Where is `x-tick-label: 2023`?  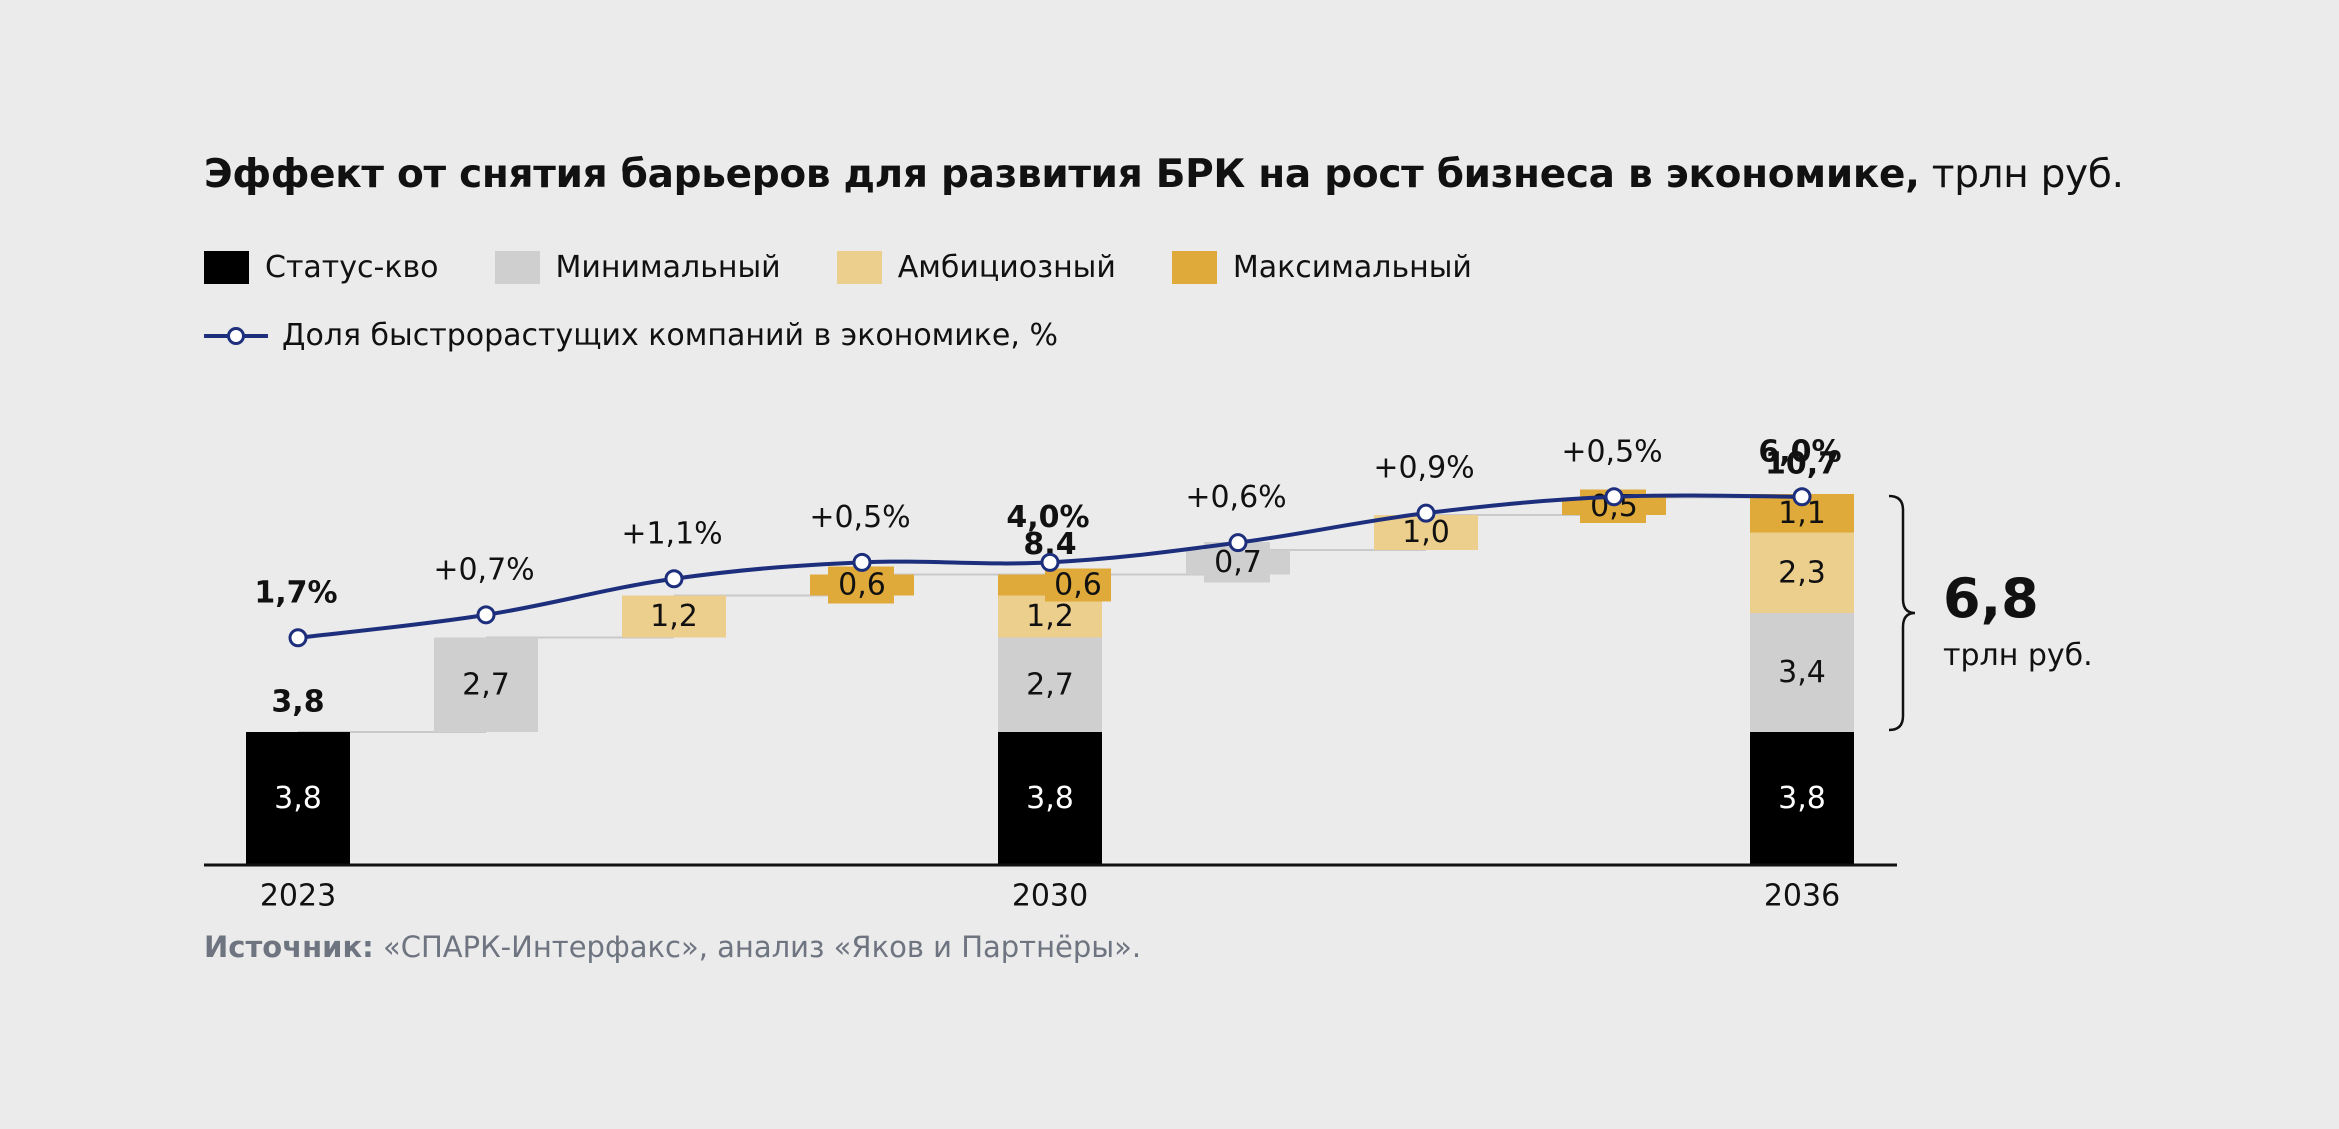
x-tick-label: 2023 is located at coordinates (298, 896).